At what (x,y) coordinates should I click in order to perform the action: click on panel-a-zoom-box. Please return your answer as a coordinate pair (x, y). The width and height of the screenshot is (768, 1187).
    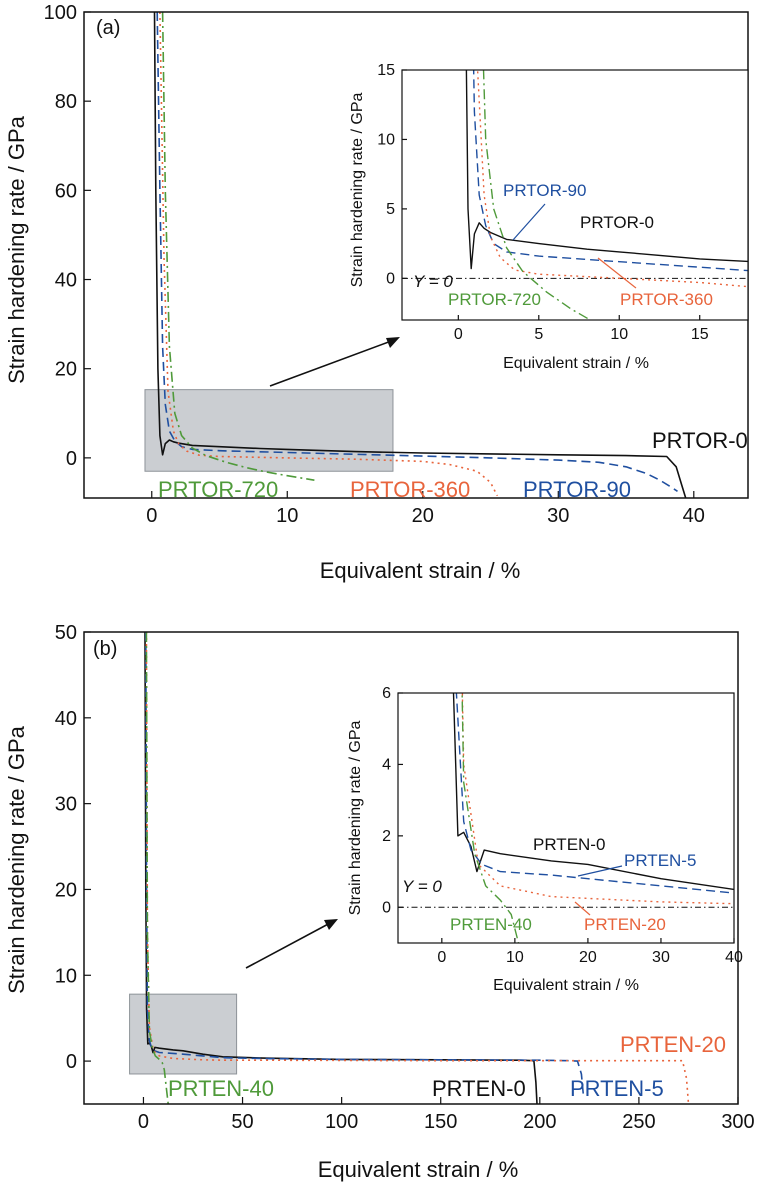
    Looking at the image, I should click on (269, 430).